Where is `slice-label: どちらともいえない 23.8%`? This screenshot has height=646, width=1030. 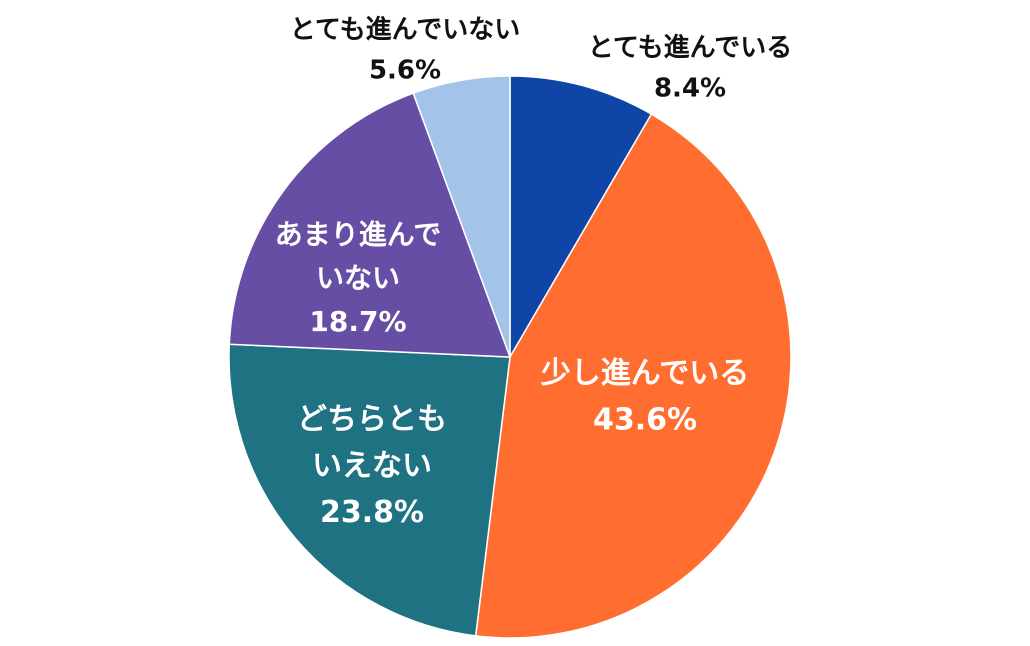
slice-label: どちらともいえない 23.8% is located at coordinates (372, 466).